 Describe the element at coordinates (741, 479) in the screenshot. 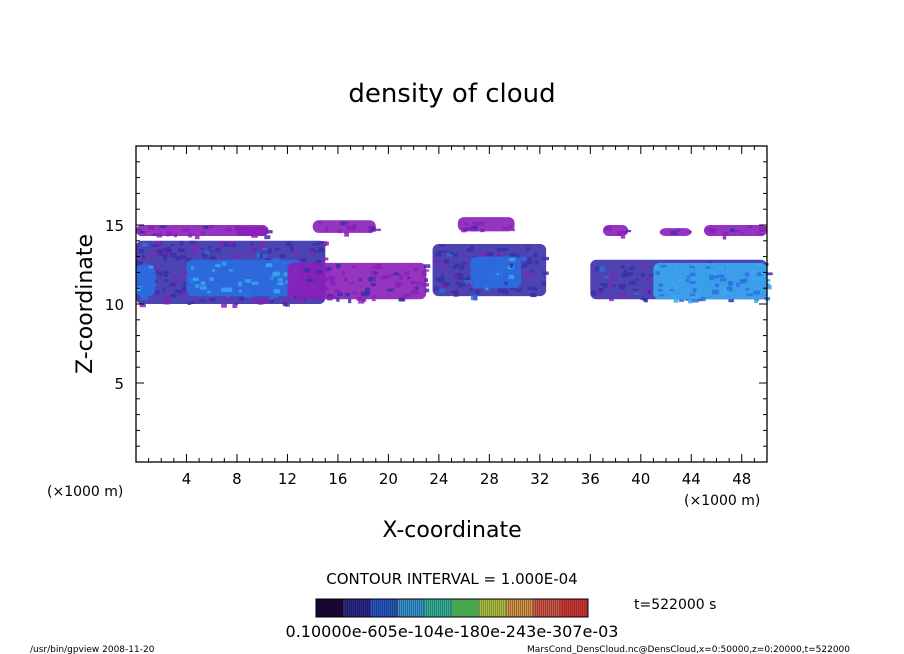

I see `x-tick-label: 48` at that location.